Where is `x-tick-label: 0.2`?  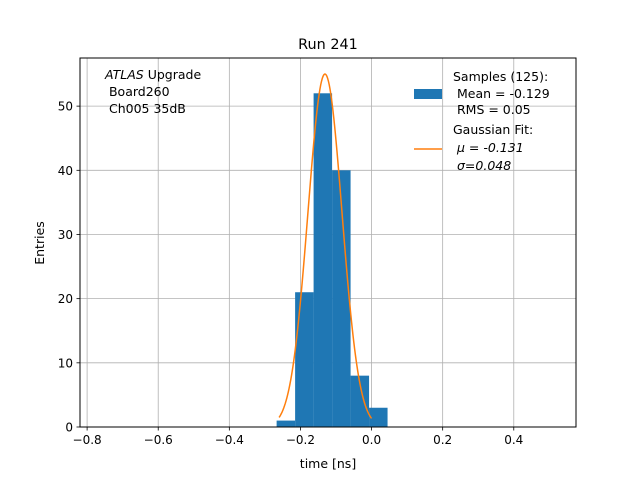 x-tick-label: 0.2 is located at coordinates (442, 440).